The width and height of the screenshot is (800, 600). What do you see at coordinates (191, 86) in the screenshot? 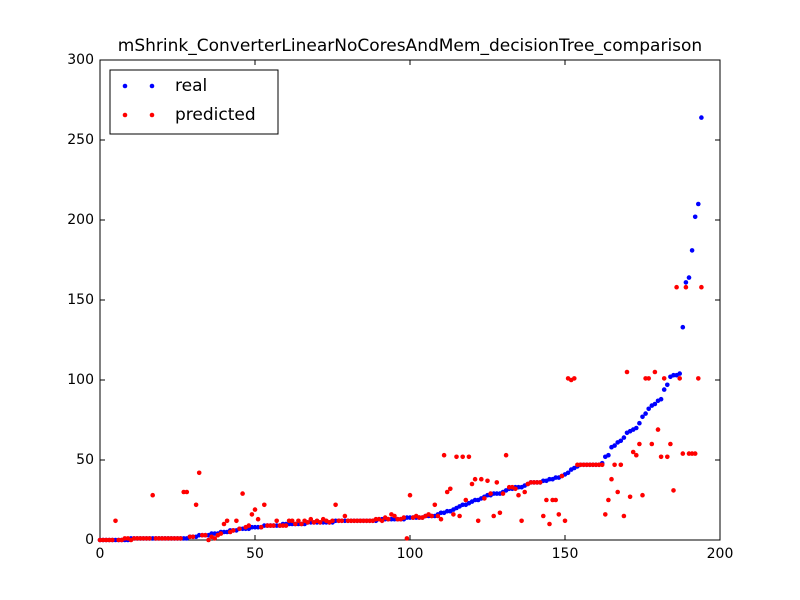
I see `legend-label: real` at bounding box center [191, 86].